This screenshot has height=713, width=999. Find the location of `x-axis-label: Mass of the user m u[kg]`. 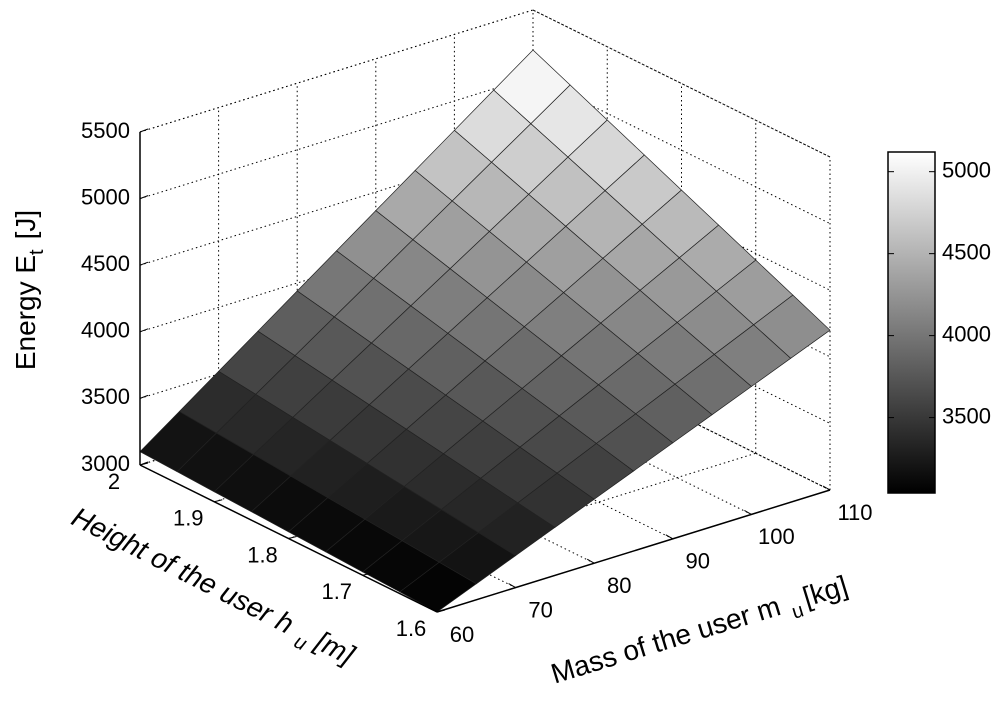

x-axis-label: Mass of the user m u[kg] is located at coordinates (700, 633).